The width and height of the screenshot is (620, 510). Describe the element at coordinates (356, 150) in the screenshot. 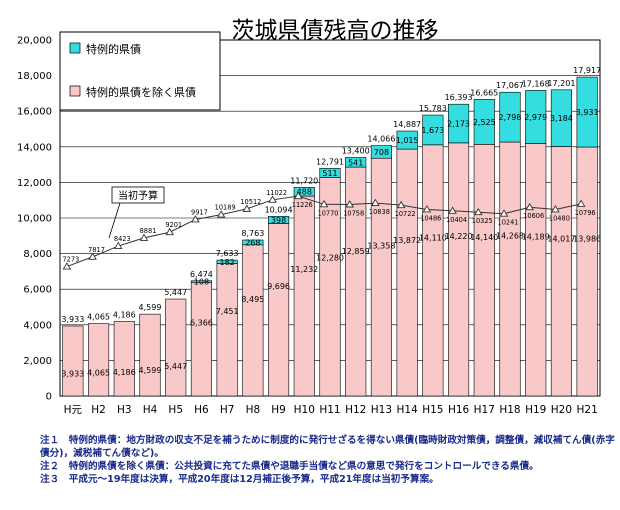

I see `data-label-total: 13,400` at that location.